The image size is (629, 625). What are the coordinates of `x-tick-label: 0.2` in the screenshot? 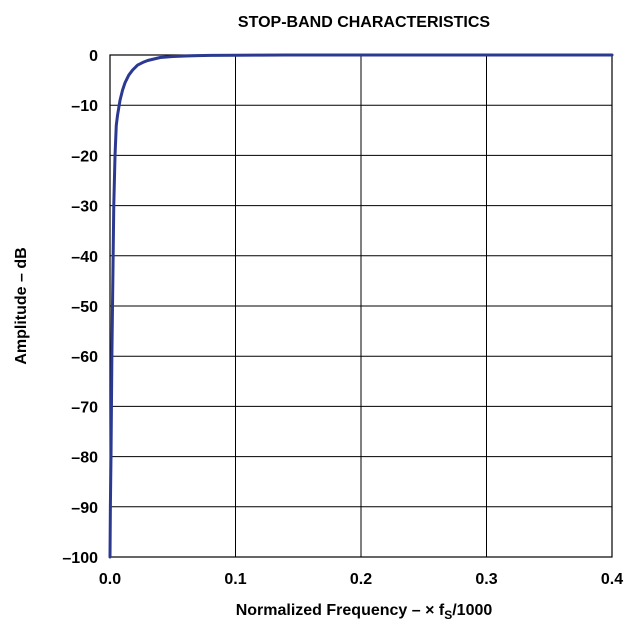 It's located at (361, 579).